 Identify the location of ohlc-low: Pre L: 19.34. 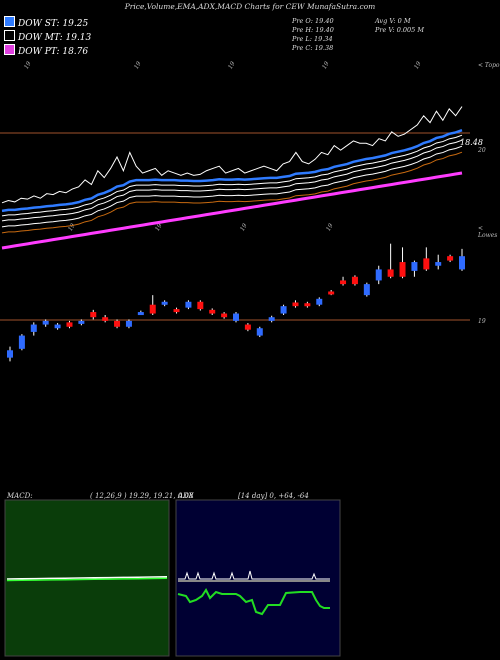
(312, 39).